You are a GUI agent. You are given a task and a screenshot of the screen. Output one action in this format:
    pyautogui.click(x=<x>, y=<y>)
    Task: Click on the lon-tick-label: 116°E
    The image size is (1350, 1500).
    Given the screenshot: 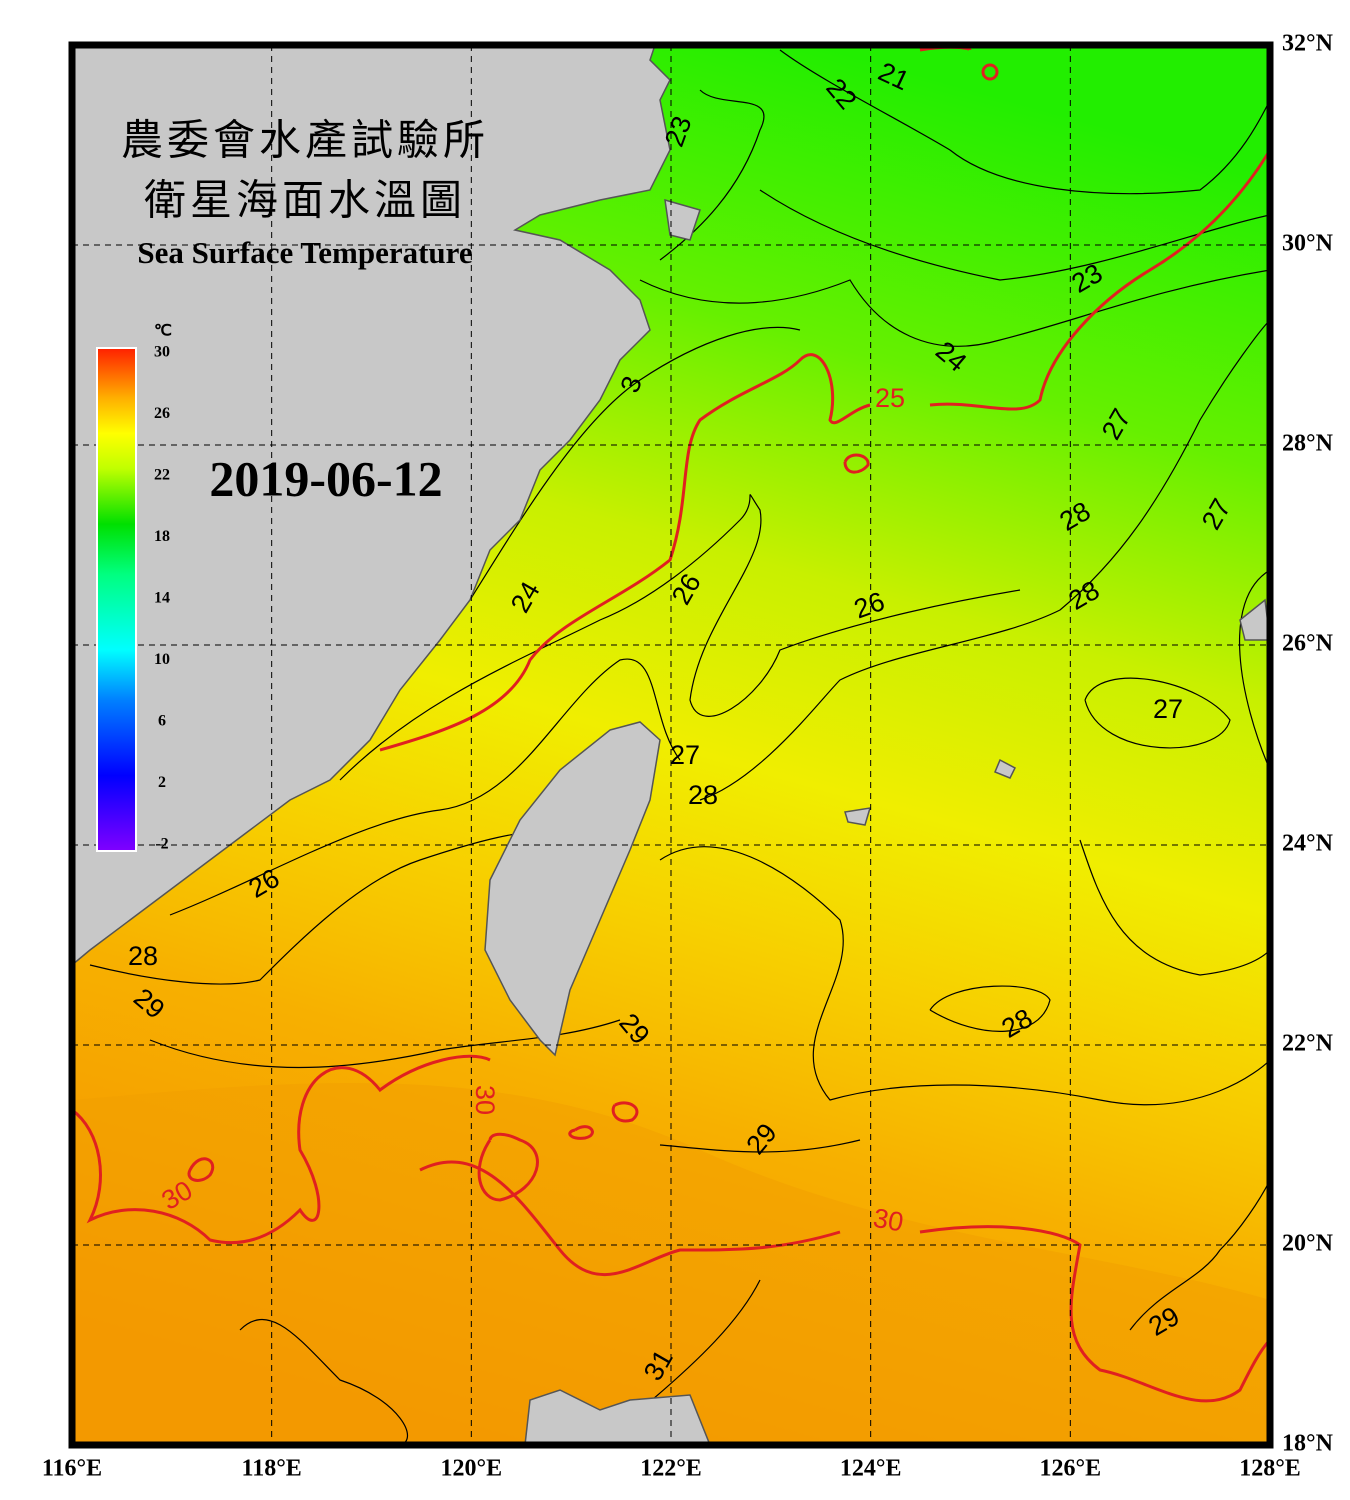 What is the action you would take?
    pyautogui.click(x=72, y=1469)
    